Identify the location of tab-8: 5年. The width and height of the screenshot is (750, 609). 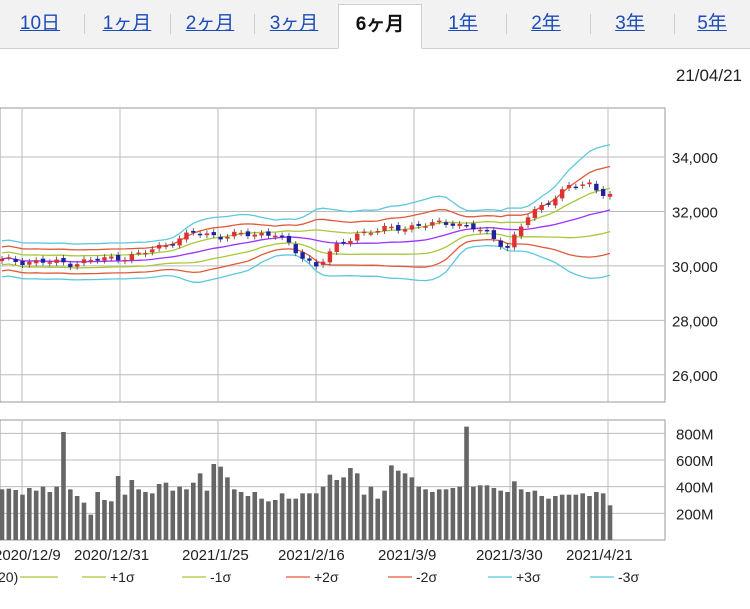
(712, 23).